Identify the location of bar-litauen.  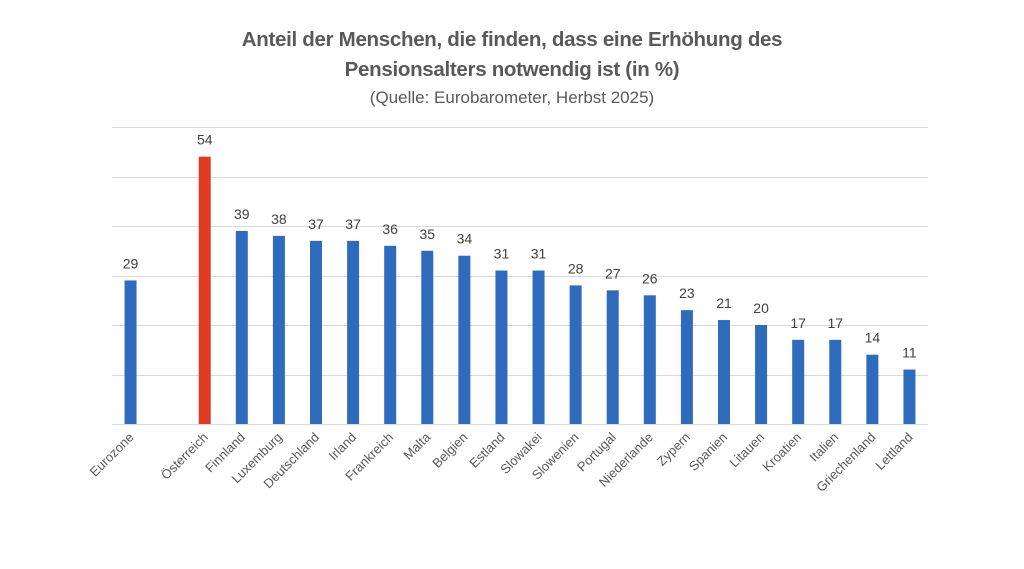
(761, 374).